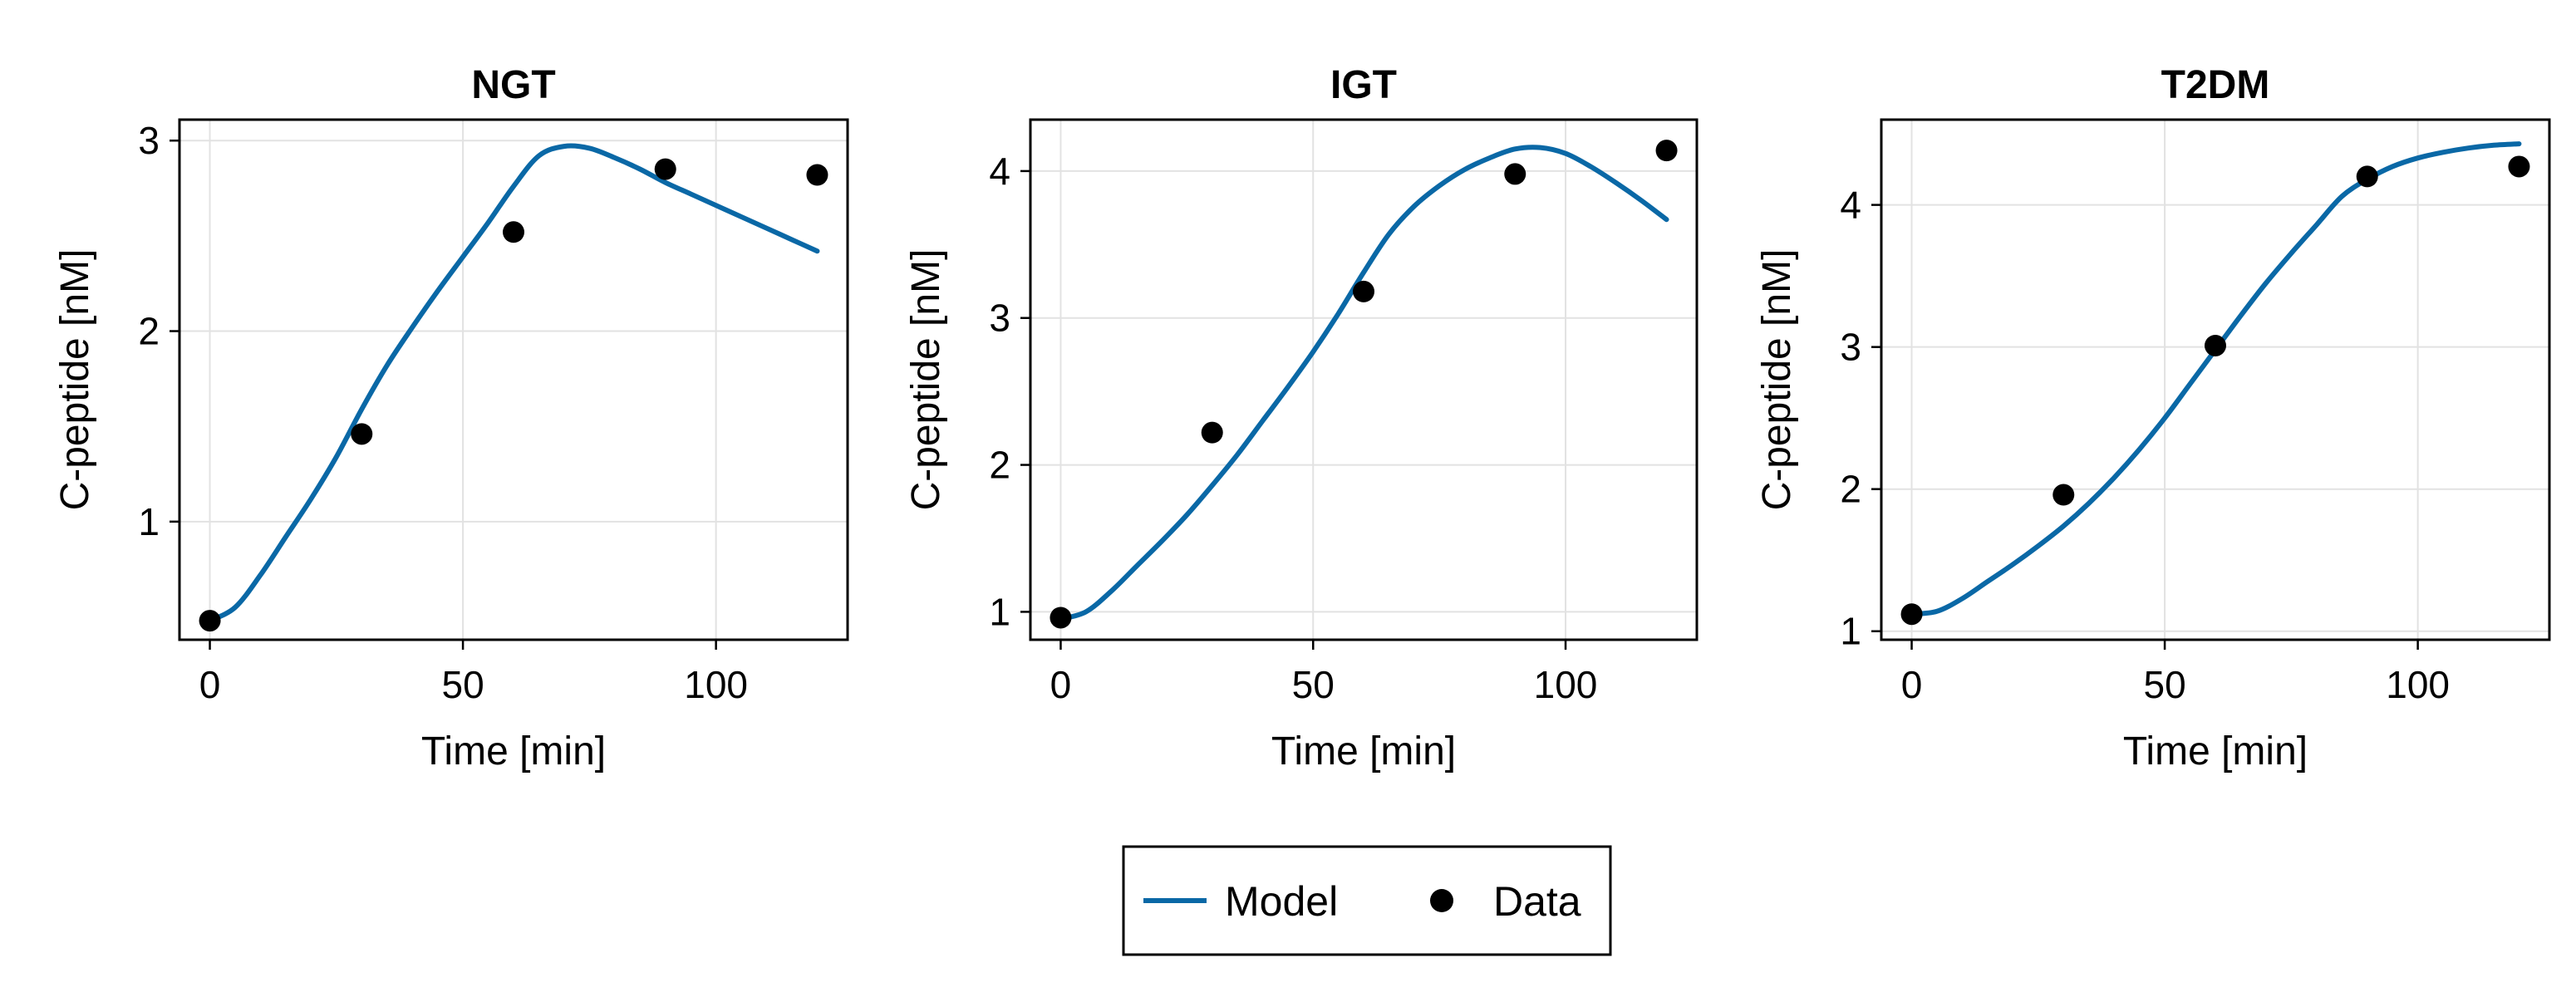 The width and height of the screenshot is (2576, 997). I want to click on panel-title: NGT, so click(513, 85).